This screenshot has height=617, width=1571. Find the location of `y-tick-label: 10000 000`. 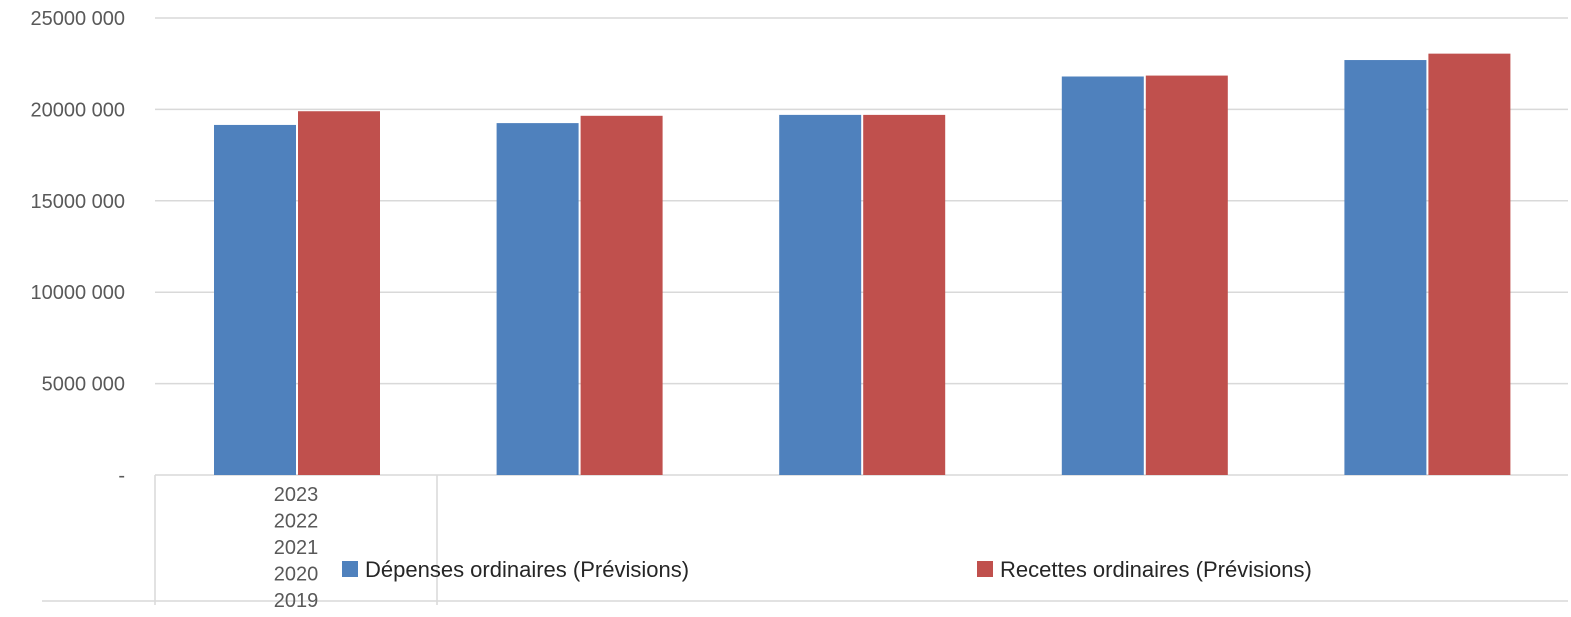

y-tick-label: 10000 000 is located at coordinates (77, 293).